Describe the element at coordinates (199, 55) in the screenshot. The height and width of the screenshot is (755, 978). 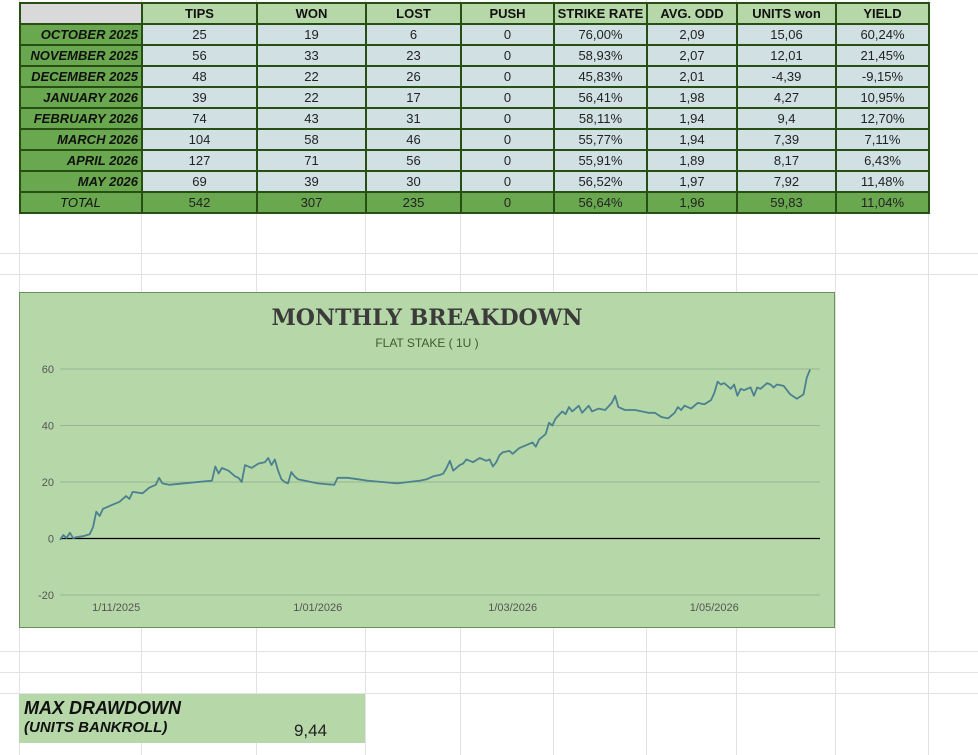
I see `tips-cell: 56` at that location.